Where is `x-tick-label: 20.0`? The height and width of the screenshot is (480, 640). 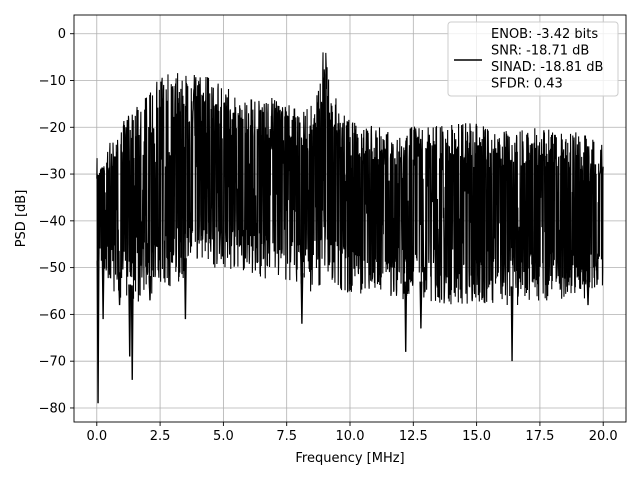
x-tick-label: 20.0 is located at coordinates (603, 436).